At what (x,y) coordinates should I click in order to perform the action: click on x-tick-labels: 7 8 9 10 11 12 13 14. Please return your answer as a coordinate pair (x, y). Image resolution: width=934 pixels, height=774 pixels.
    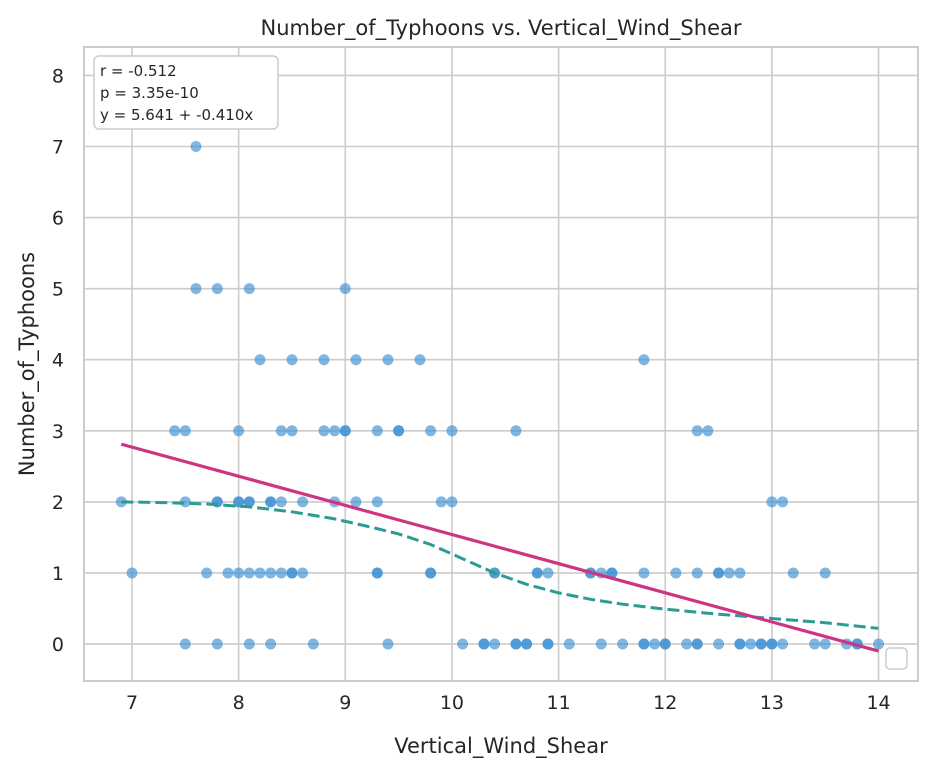
    Looking at the image, I should click on (508, 703).